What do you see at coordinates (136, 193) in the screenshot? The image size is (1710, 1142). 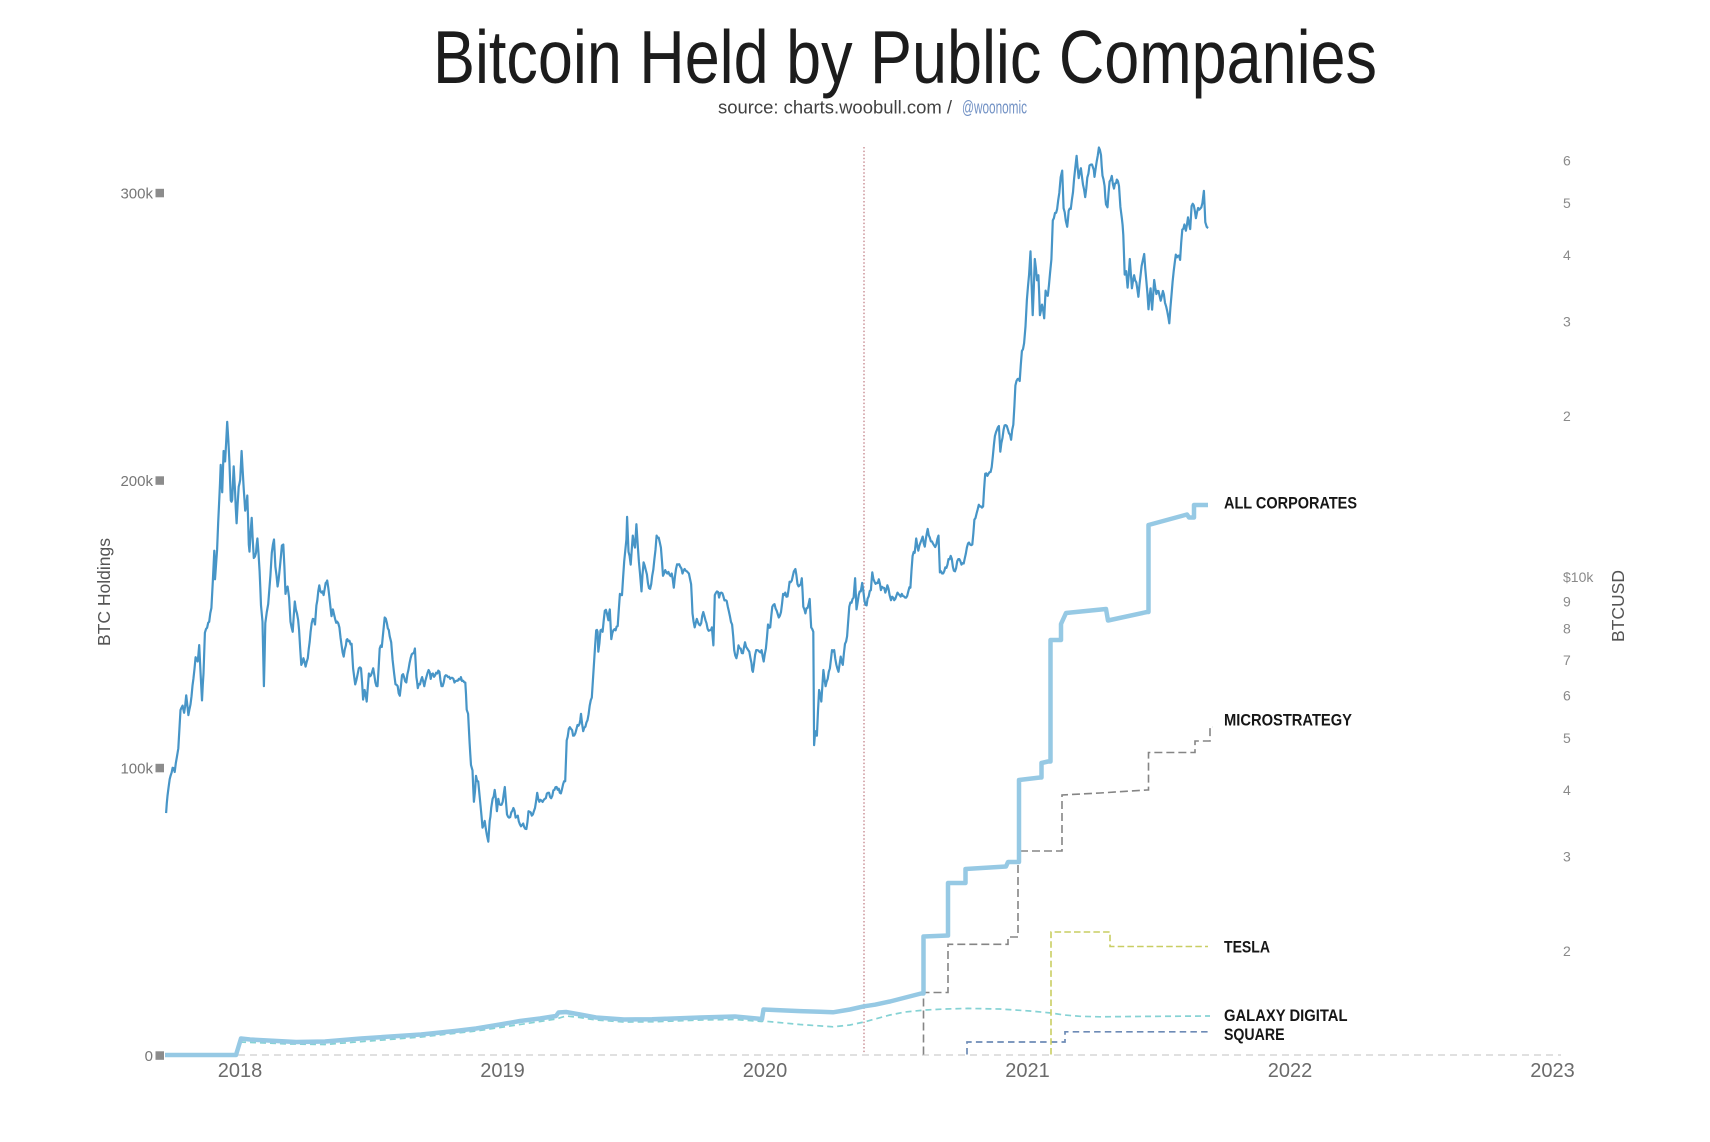 I see `svg-text: 300k` at bounding box center [136, 193].